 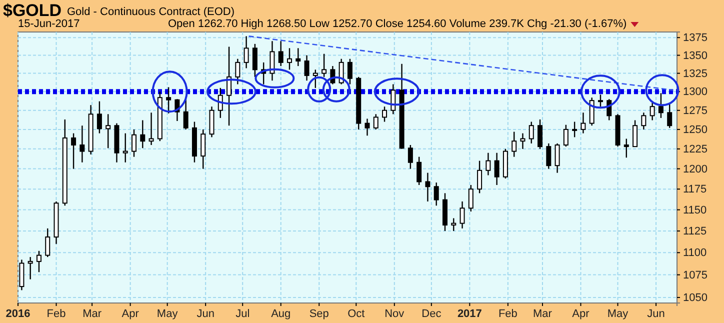 What do you see at coordinates (695, 130) in the screenshot?
I see `y-tick-label: 1250` at bounding box center [695, 130].